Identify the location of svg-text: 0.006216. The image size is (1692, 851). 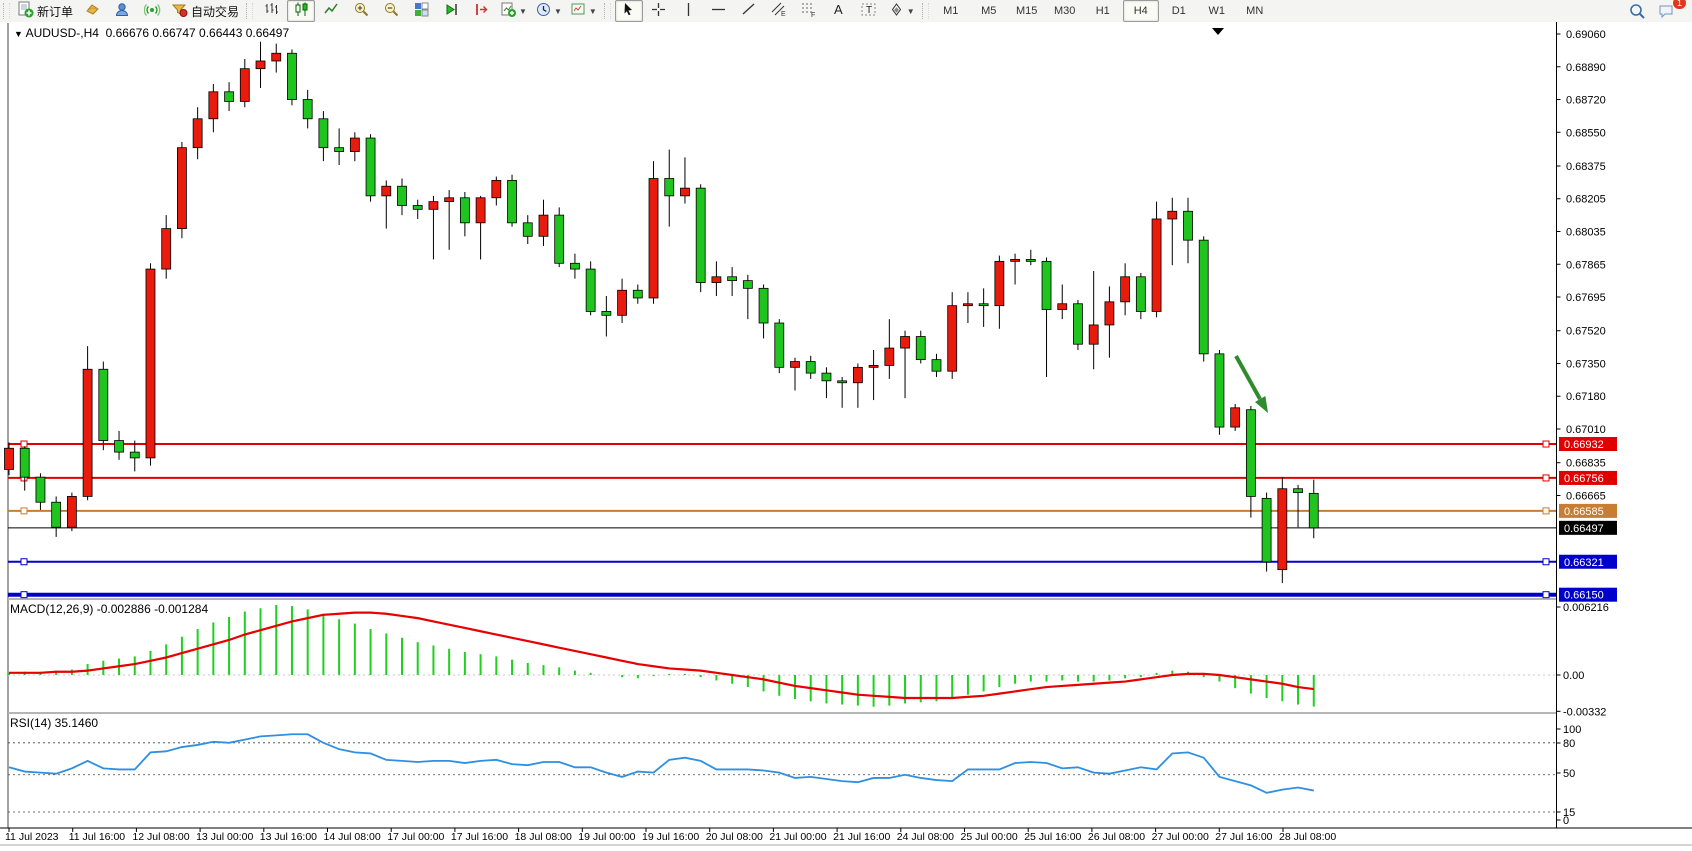
(1586, 608).